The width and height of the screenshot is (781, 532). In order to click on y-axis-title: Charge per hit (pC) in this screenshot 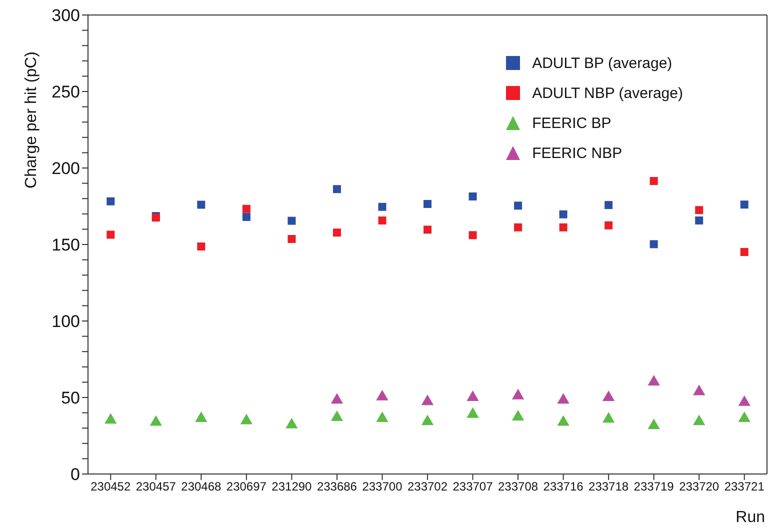, I will do `click(31, 120)`.